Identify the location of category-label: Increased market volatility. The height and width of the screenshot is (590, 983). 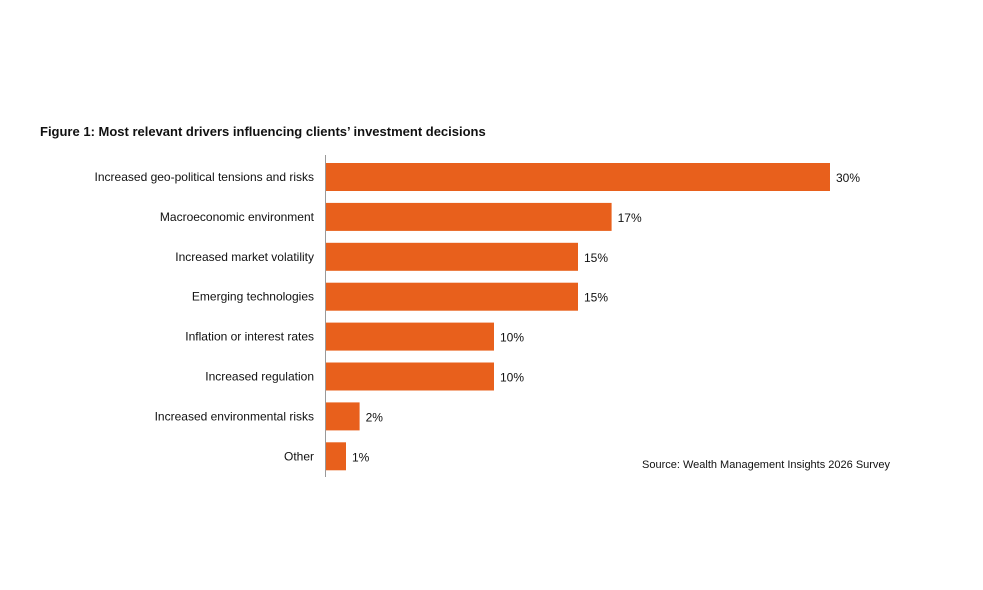
(244, 257).